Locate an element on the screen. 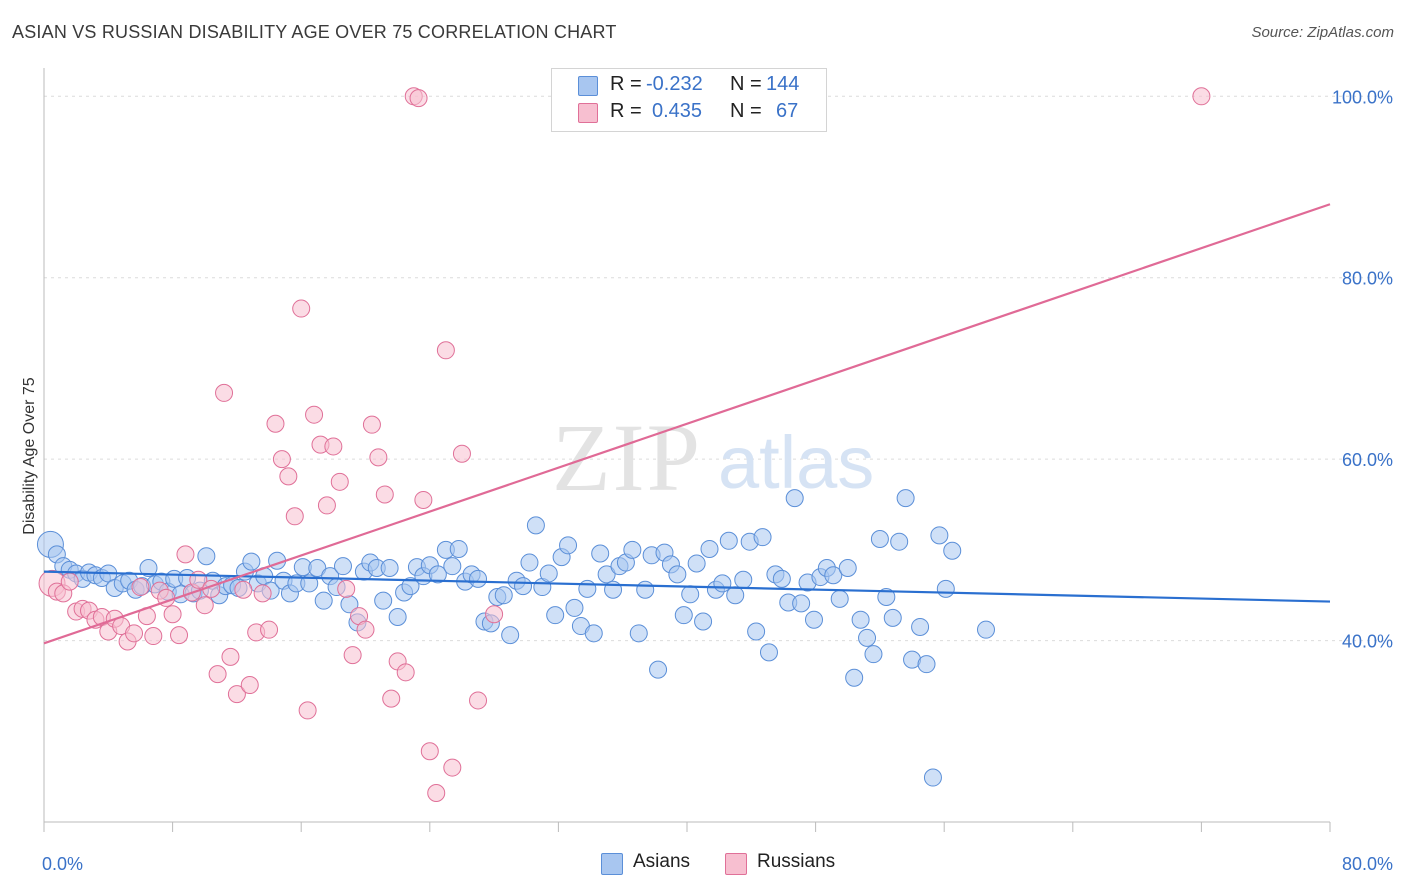 The image size is (1406, 892). bottom-legend-label-asians: Asians is located at coordinates (662, 861).